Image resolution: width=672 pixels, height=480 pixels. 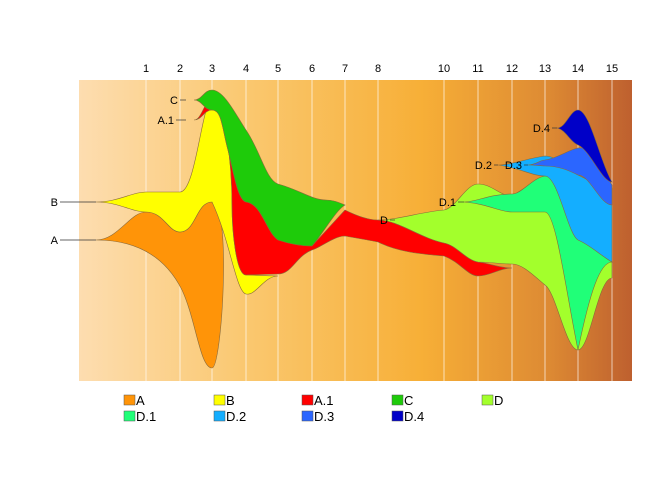 What do you see at coordinates (545, 69) in the screenshot?
I see `x-tick-label-13: 13` at bounding box center [545, 69].